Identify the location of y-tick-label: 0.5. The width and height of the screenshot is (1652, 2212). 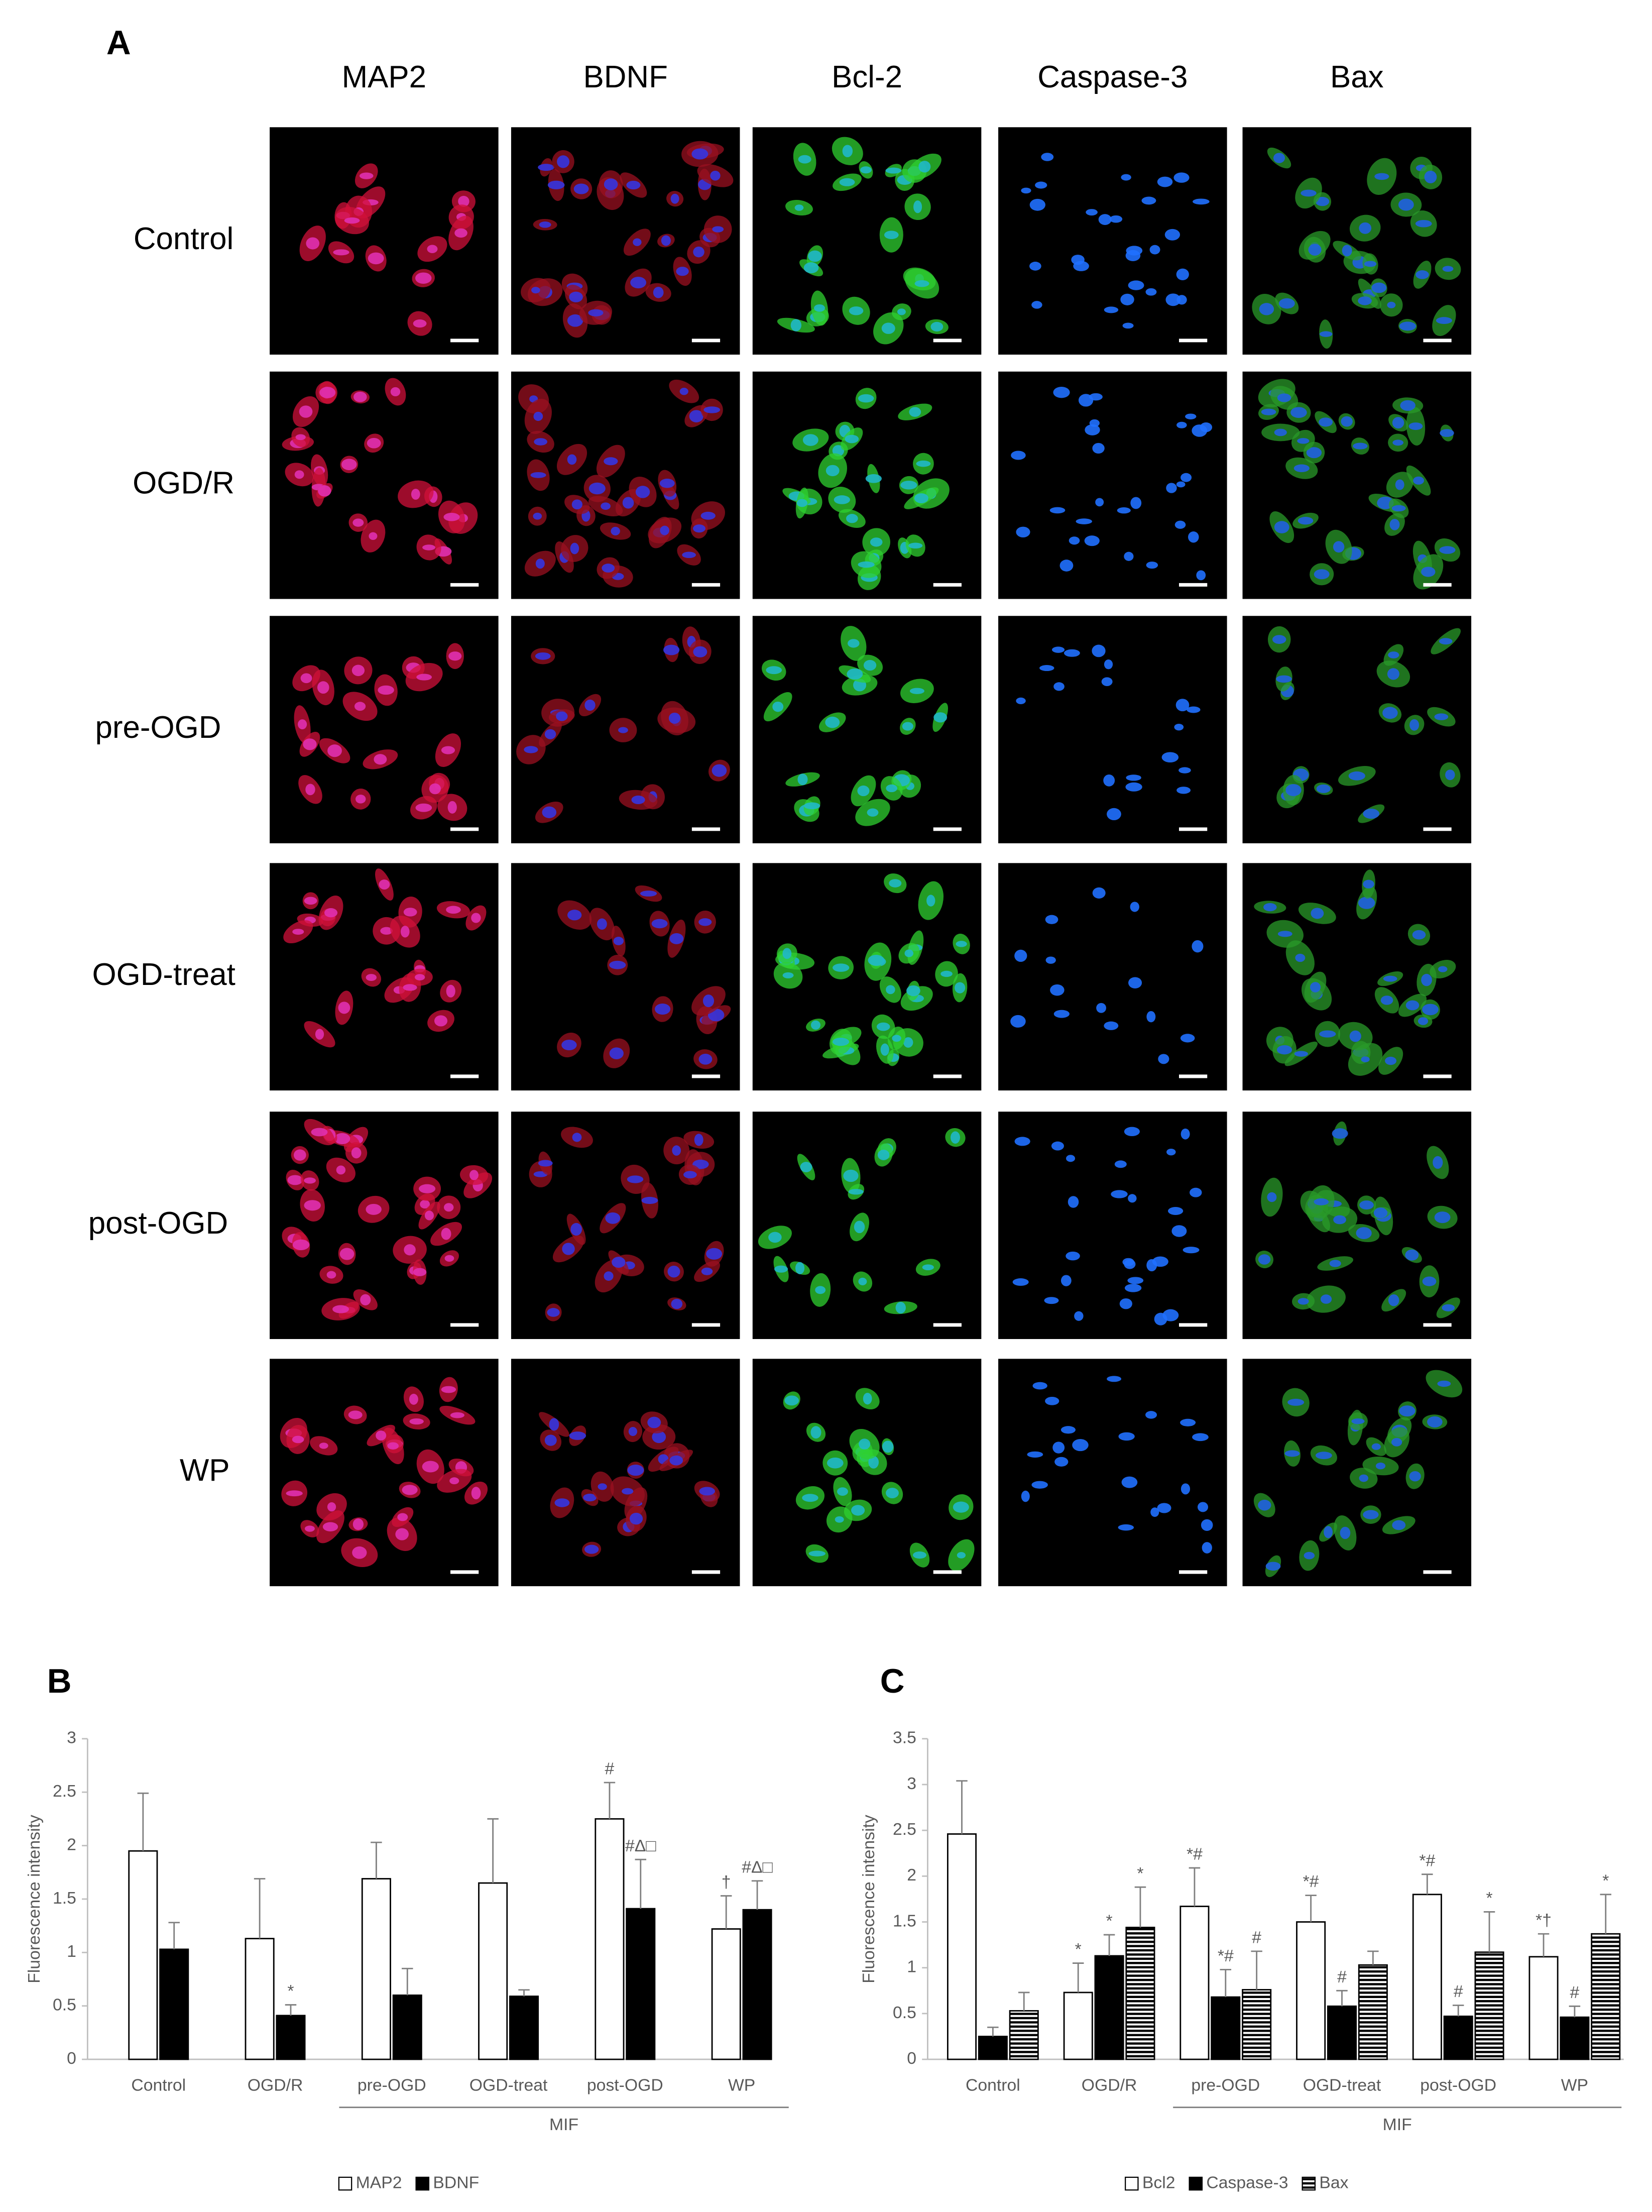
(904, 2012).